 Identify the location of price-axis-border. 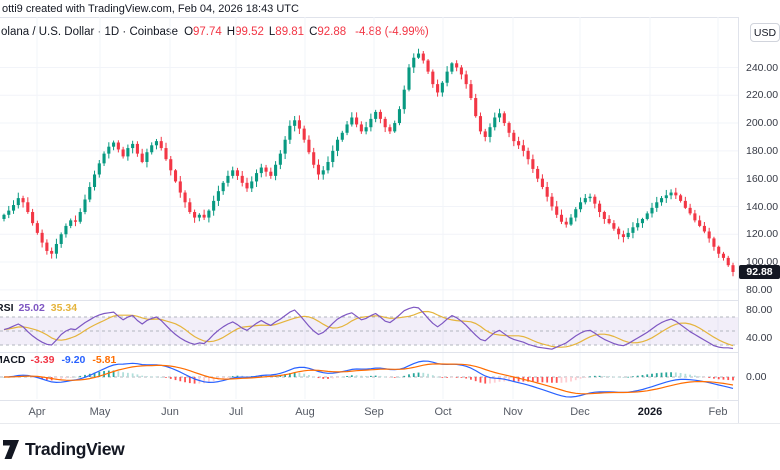
(738, 220).